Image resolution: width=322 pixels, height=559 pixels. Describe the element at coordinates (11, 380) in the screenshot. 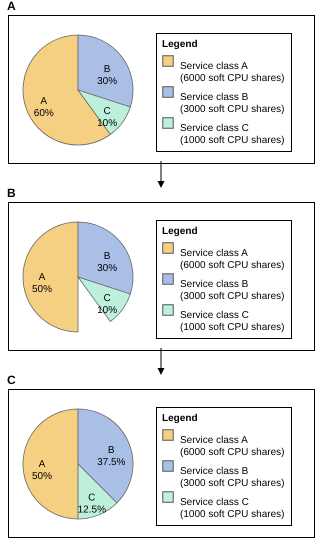

I see `chart-title: C` at that location.